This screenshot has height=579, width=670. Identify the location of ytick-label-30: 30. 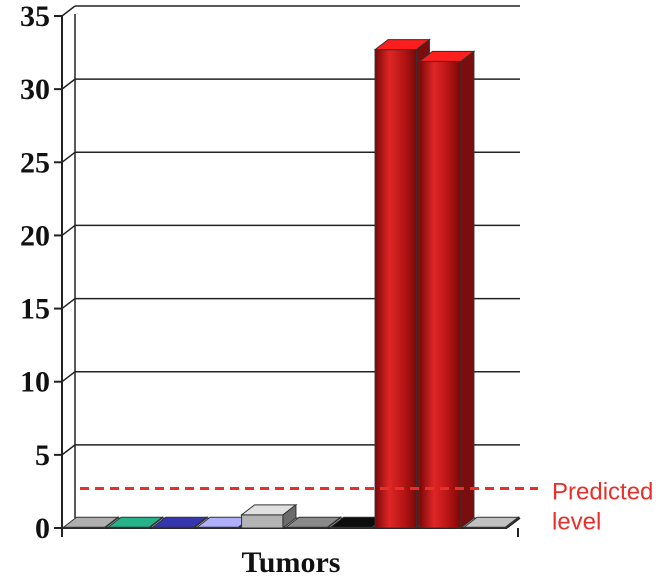
(35, 89).